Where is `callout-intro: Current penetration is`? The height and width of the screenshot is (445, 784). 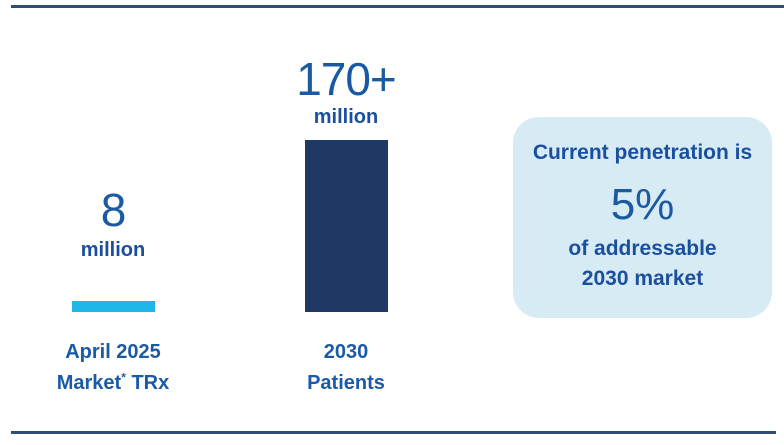
callout-intro: Current penetration is is located at coordinates (642, 152).